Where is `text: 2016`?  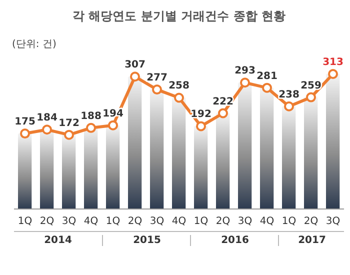
text: 2016 is located at coordinates (234, 240).